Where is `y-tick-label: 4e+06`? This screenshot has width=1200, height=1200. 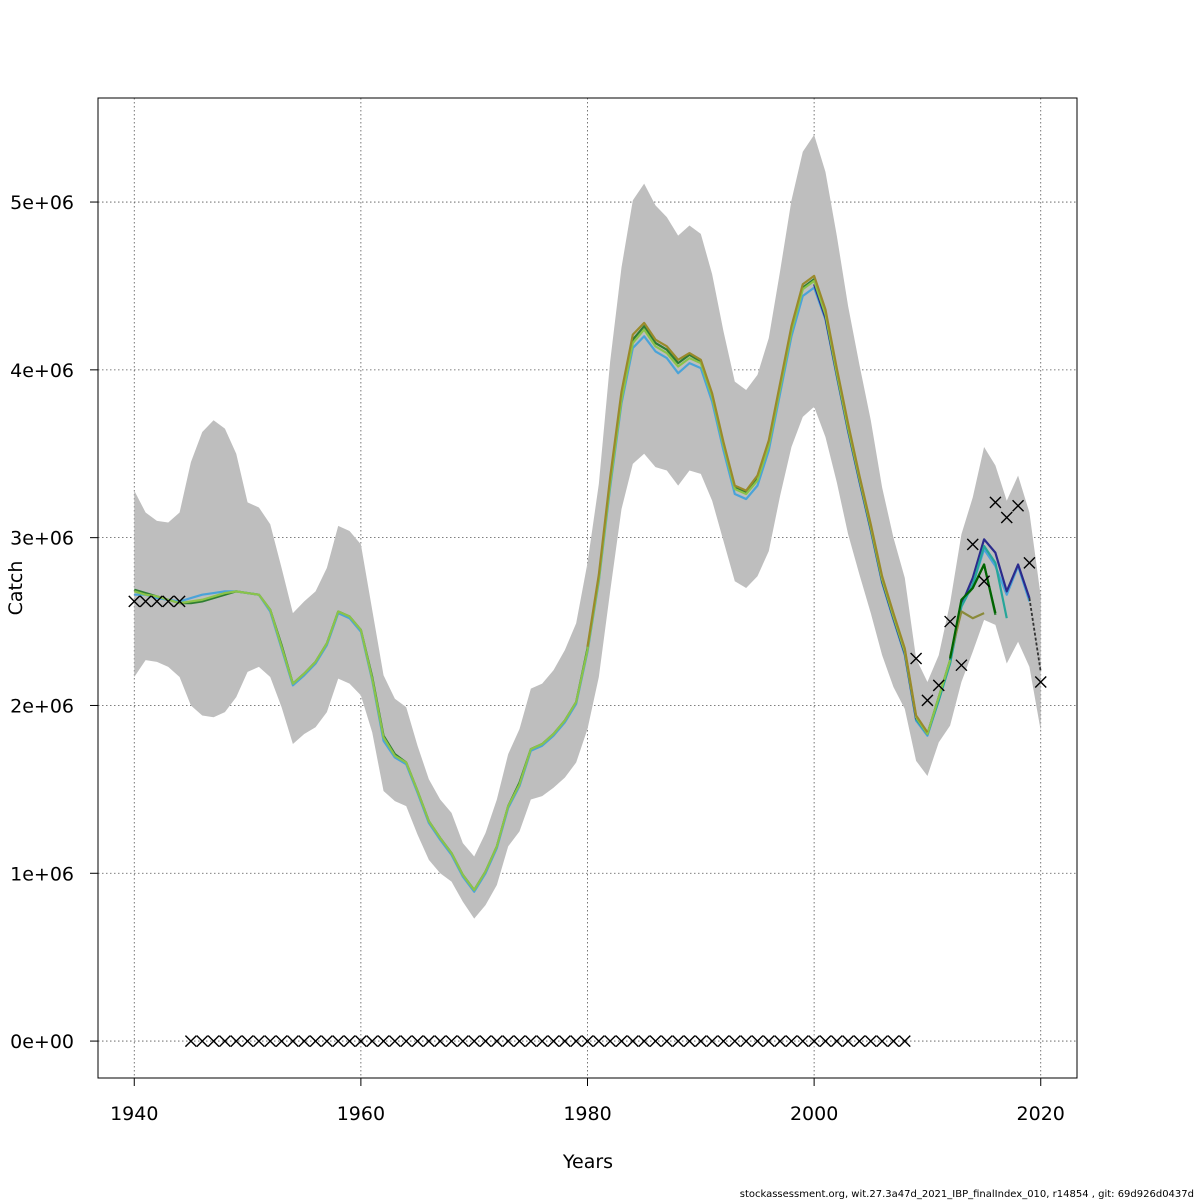
y-tick-label: 4e+06 is located at coordinates (42, 371).